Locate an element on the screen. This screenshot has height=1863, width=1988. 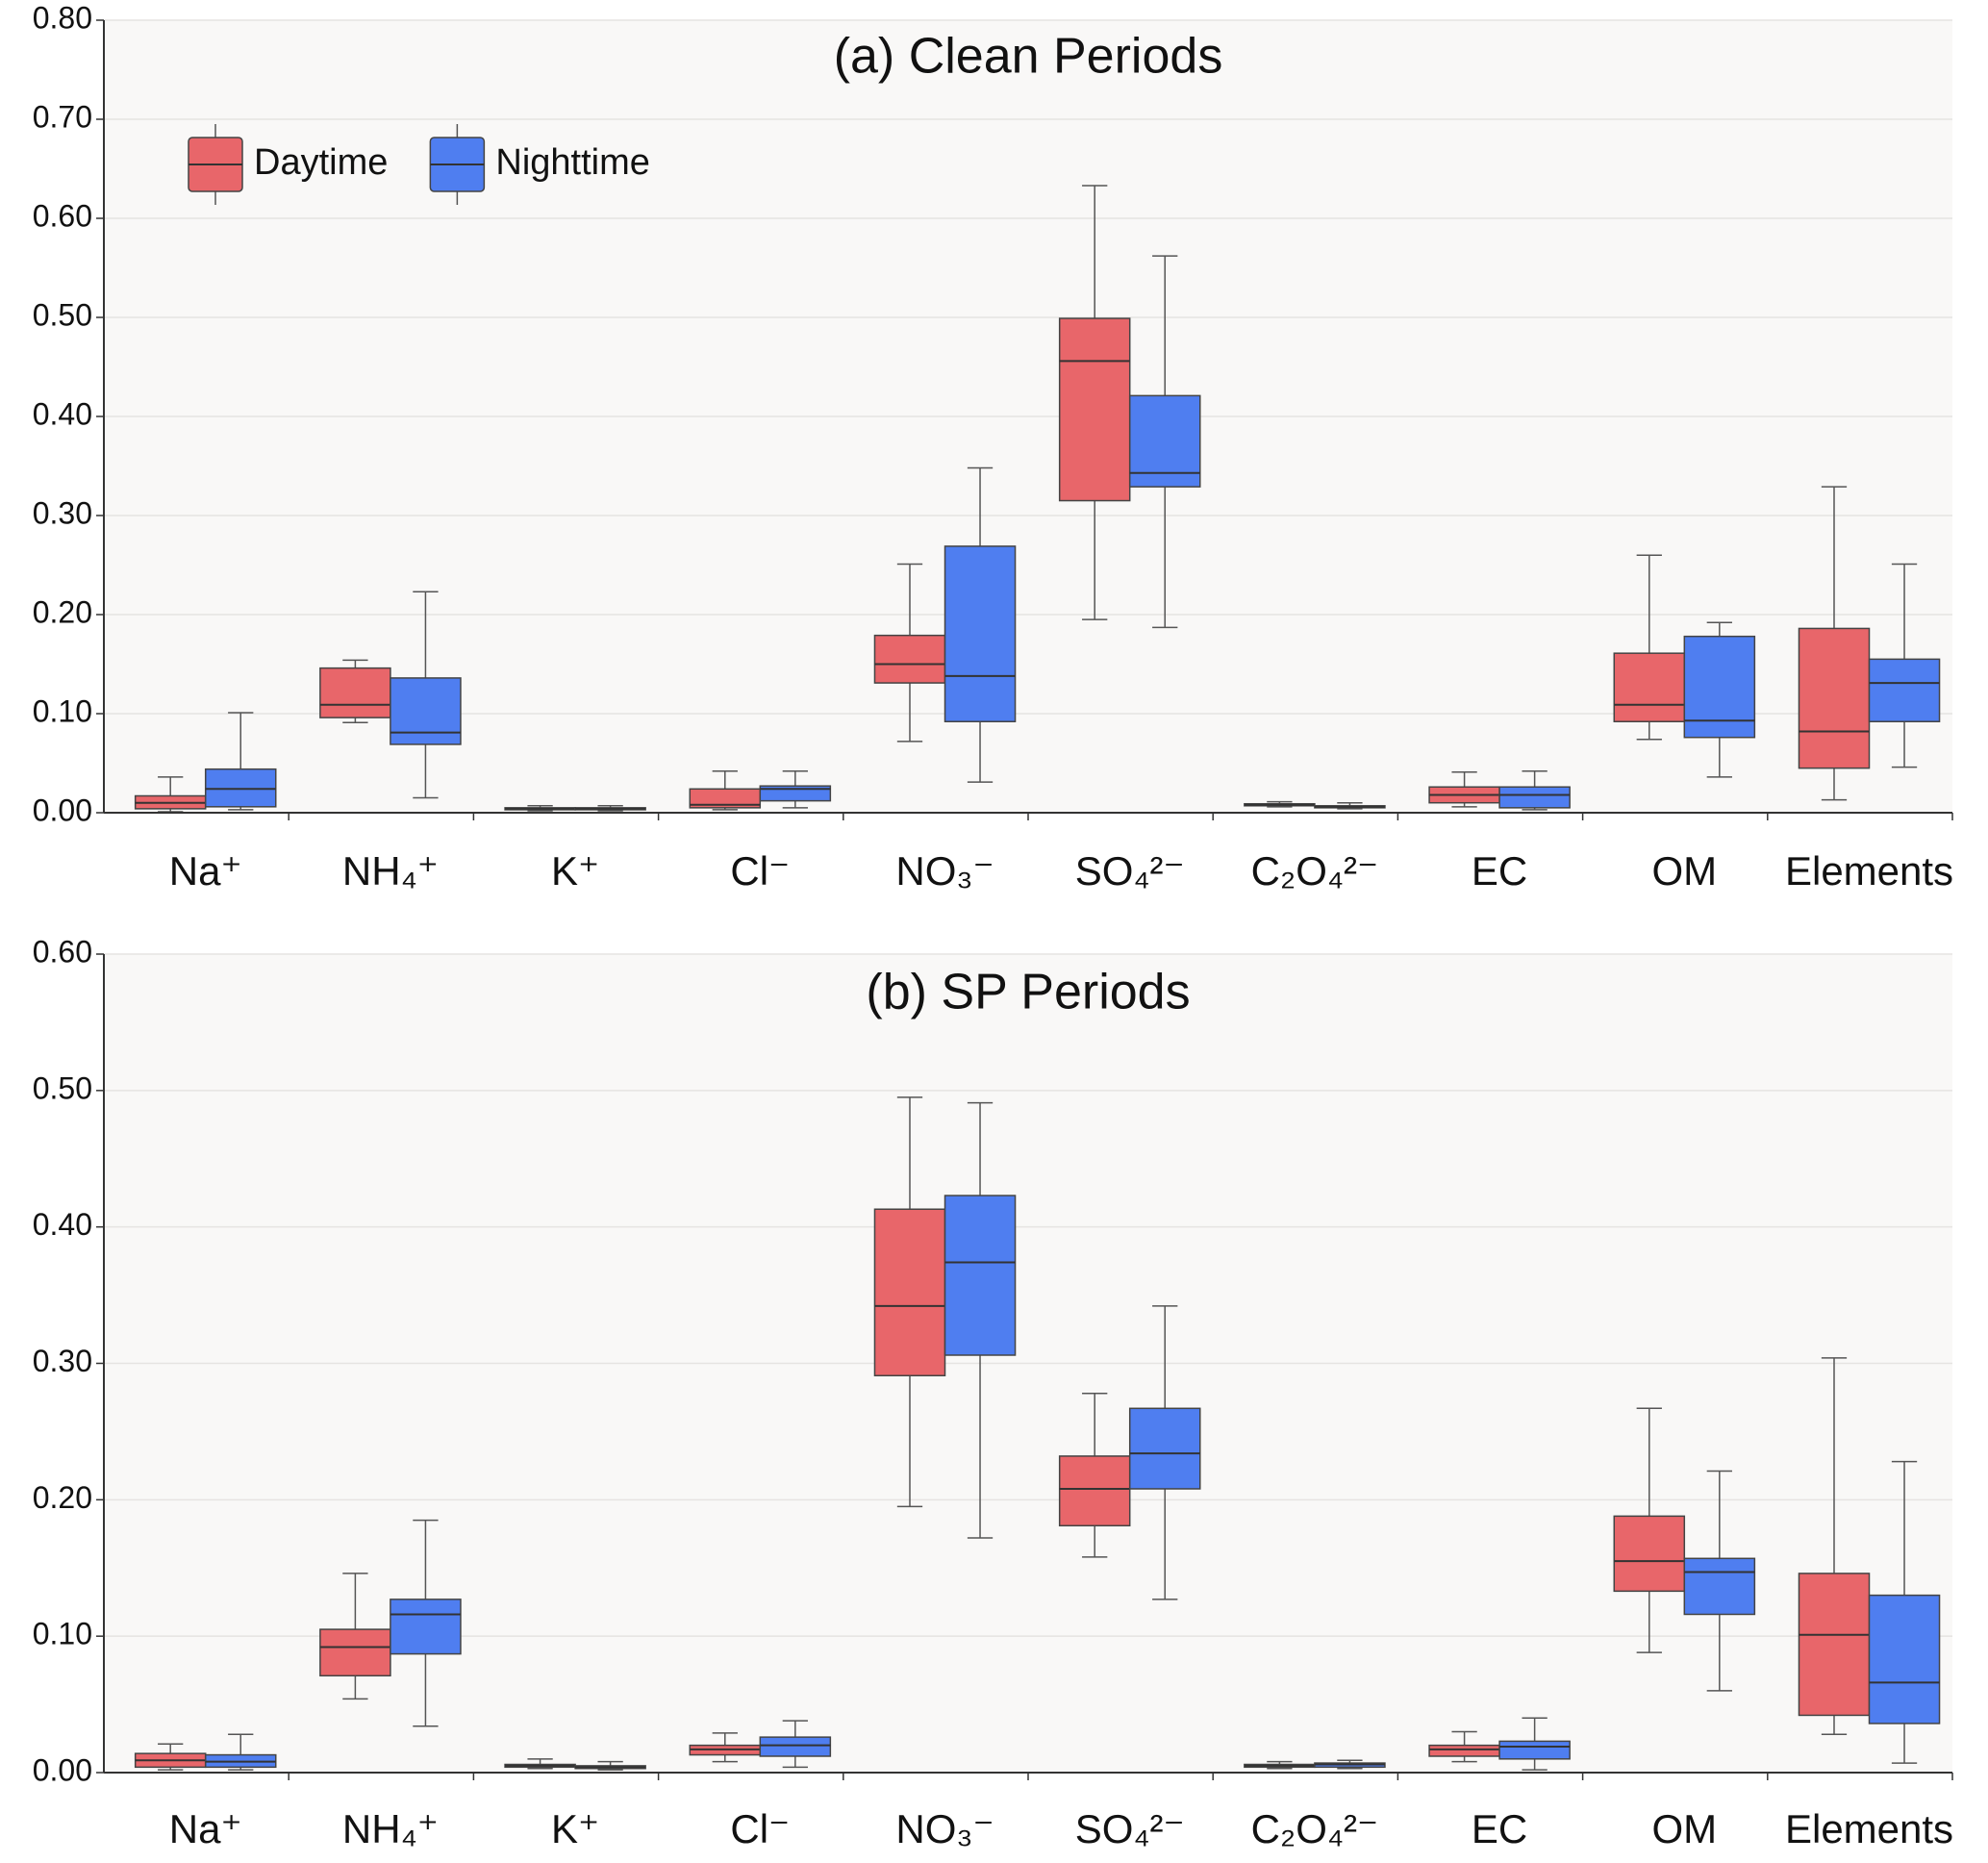
legend-label: Nighttime is located at coordinates (572, 162).